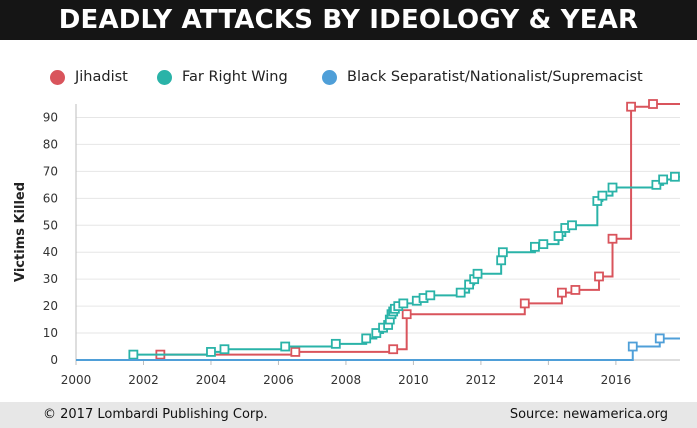 This screenshot has height=428, width=697. What do you see at coordinates (50, 238) in the screenshot?
I see `y-axis-ticks: 0 10 20 30 40 50 60 70 80 90` at bounding box center [50, 238].